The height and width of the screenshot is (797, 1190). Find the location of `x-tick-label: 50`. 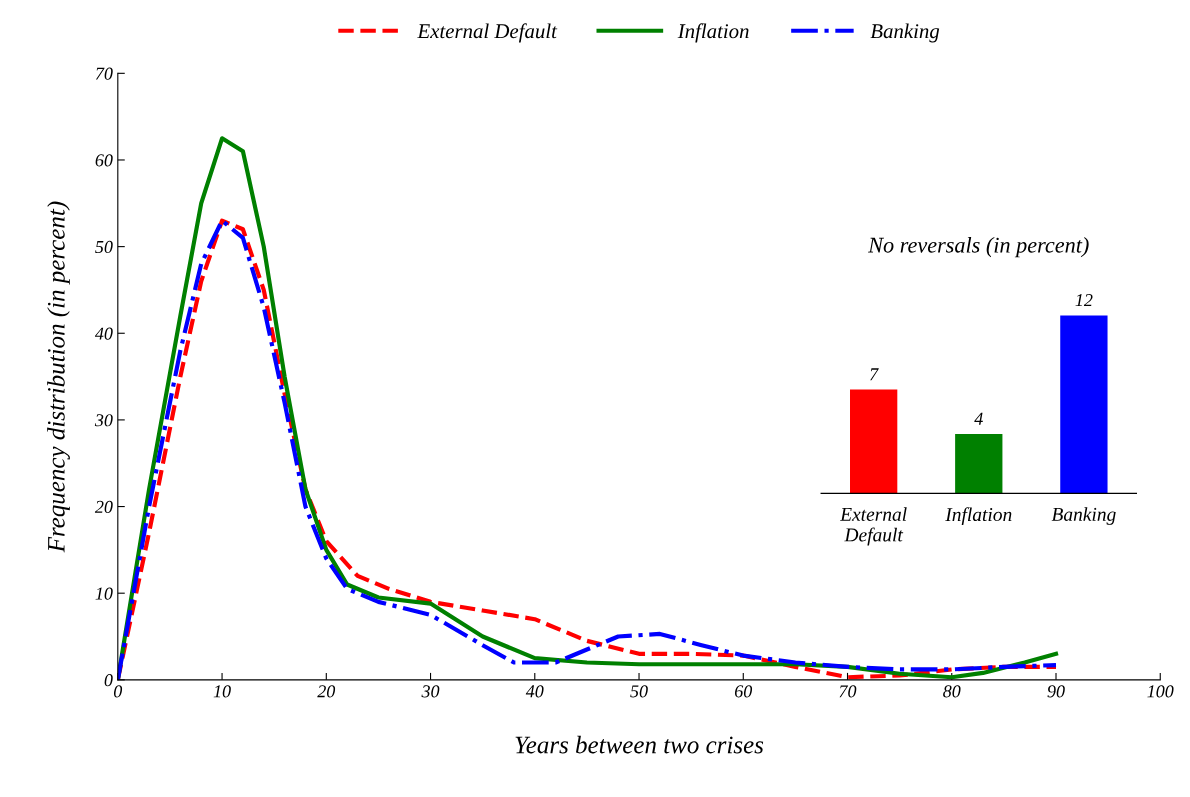

x-tick-label: 50 is located at coordinates (639, 691).